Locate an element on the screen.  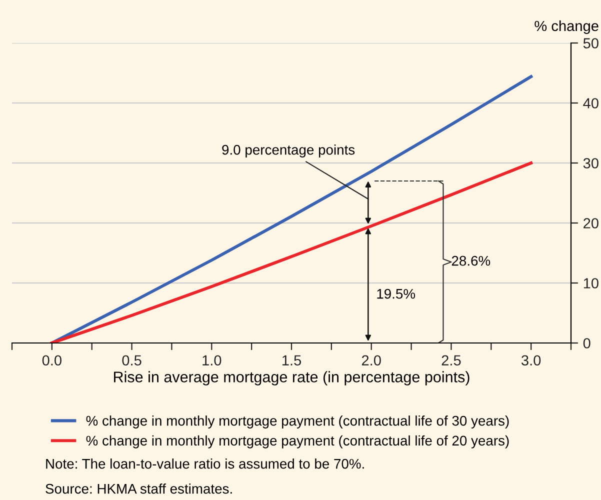
y-tick-label: 10 is located at coordinates (591, 283).